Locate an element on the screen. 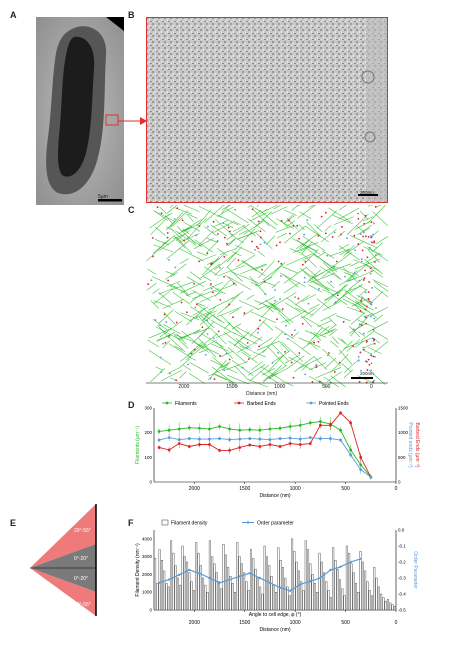  panel-label-d: D is located at coordinates (131, 405).